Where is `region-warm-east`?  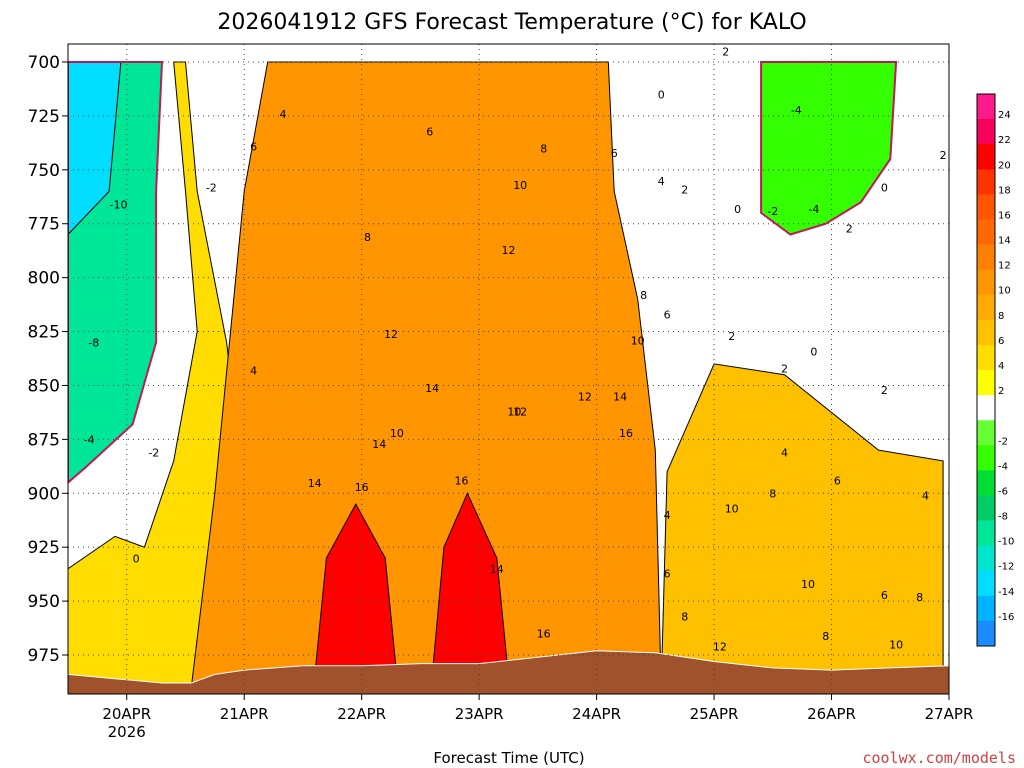 region-warm-east is located at coordinates (802, 525).